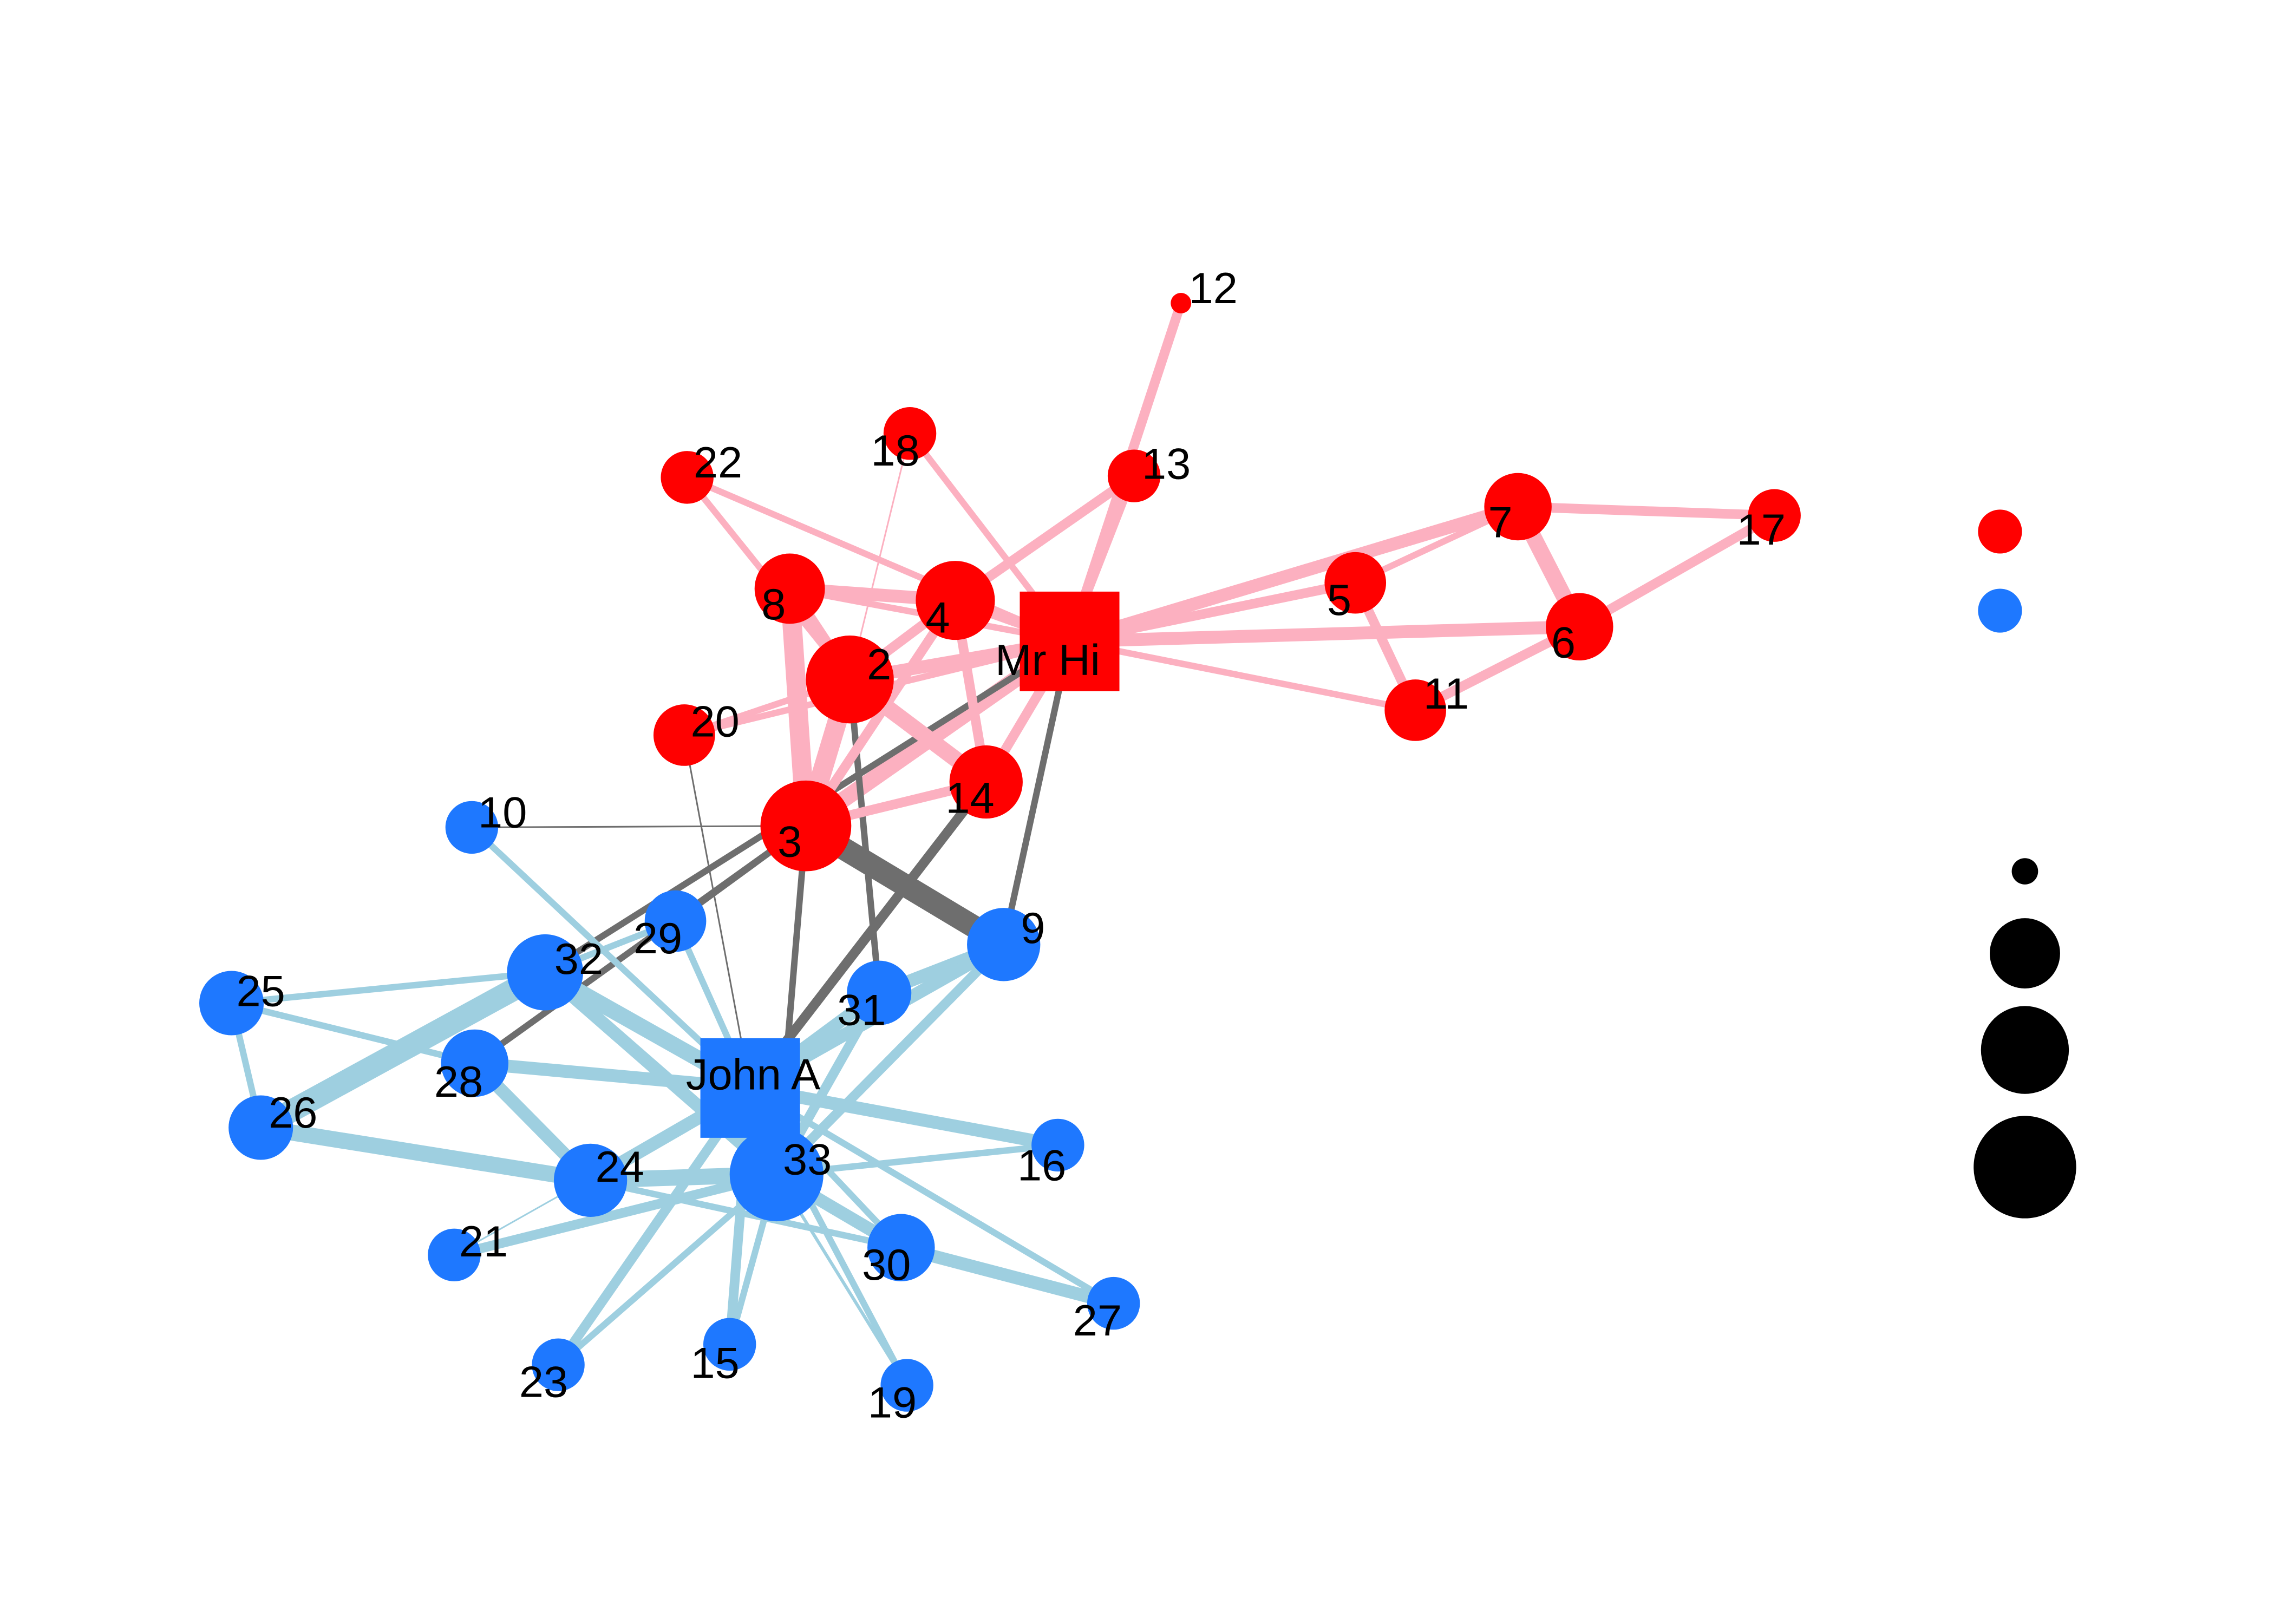  Describe the element at coordinates (714, 722) in the screenshot. I see `node-label-20: 20` at that location.